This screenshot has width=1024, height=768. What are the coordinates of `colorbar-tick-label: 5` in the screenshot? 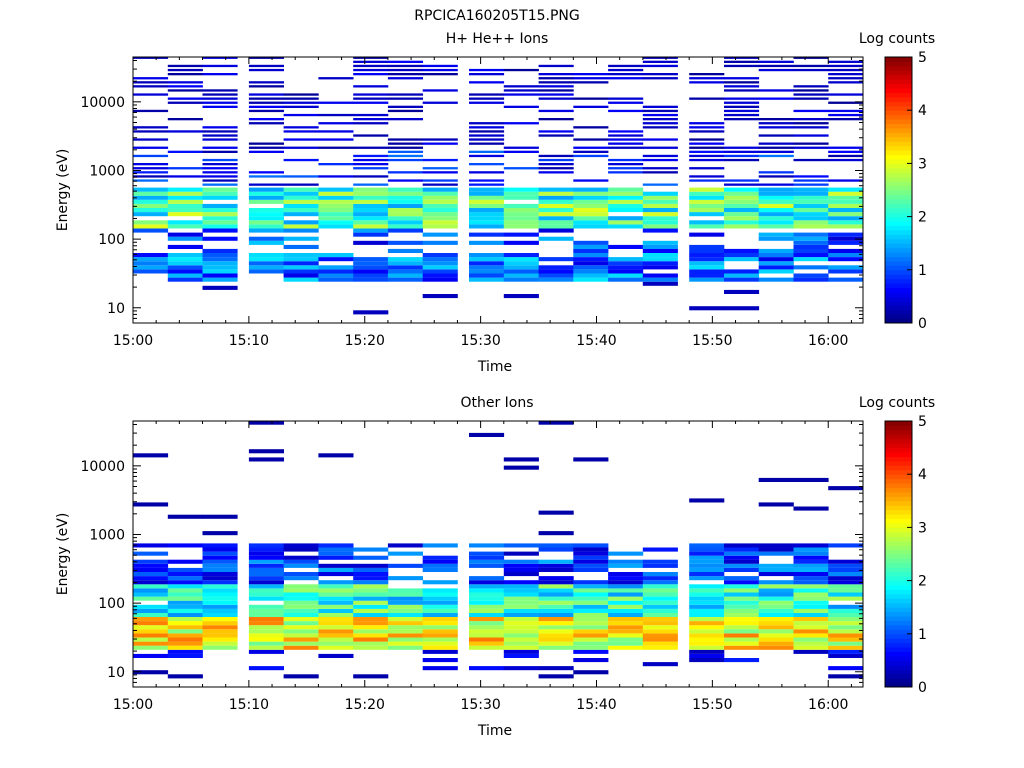 It's located at (922, 58).